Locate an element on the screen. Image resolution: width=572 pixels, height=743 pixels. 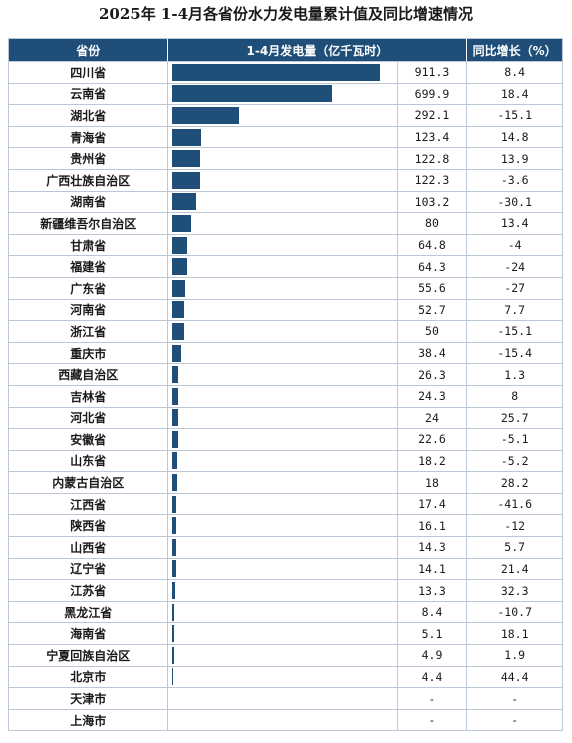
table-row: 北京市 4.4 44.4 is located at coordinates (285, 676).